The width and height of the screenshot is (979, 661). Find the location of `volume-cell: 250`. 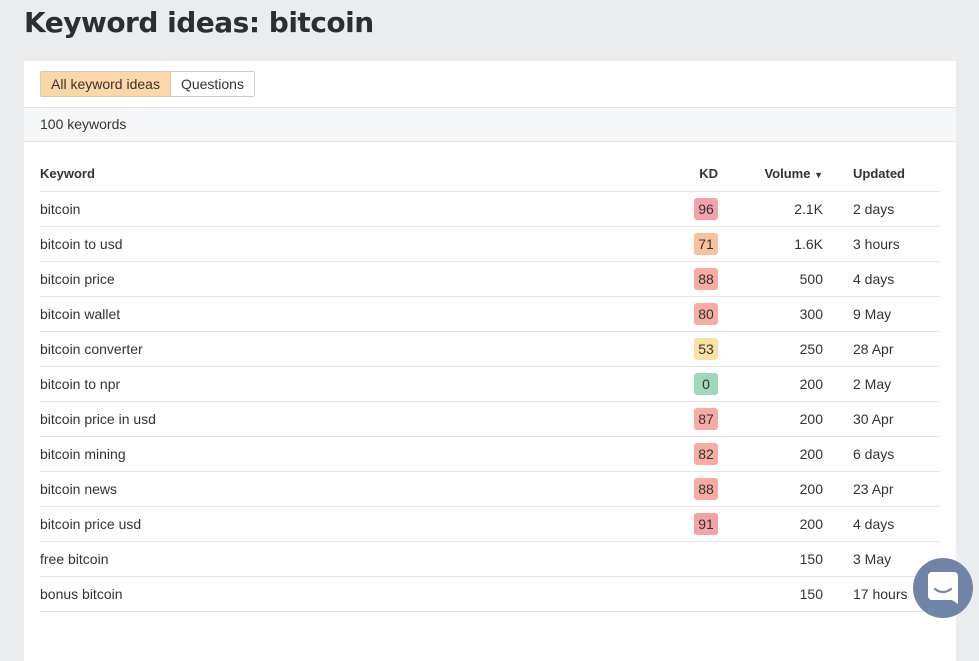

volume-cell: 250 is located at coordinates (770, 349).